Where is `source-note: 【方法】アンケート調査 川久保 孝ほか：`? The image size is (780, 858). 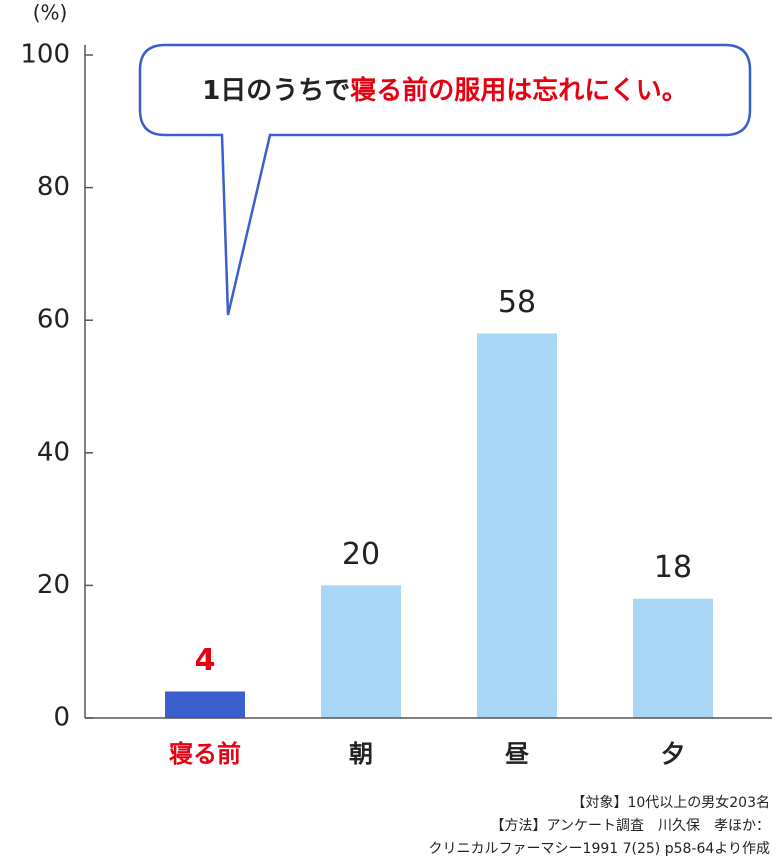 source-note: 【方法】アンケート調査 川久保 孝ほか： is located at coordinates (630, 826).